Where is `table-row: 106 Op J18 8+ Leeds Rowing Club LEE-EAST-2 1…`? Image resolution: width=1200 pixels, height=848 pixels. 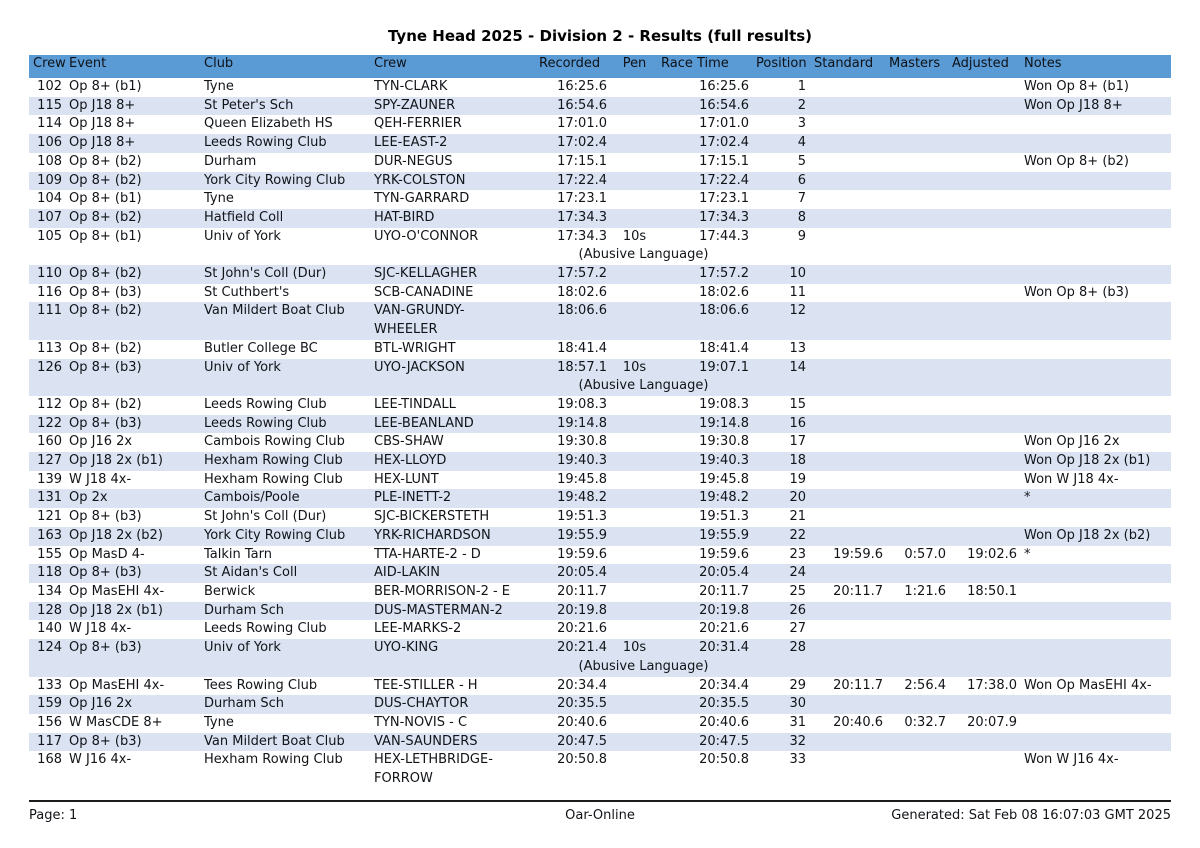 table-row: 106 Op J18 8+ Leeds Rowing Club LEE-EAST-2 1… is located at coordinates (600, 143).